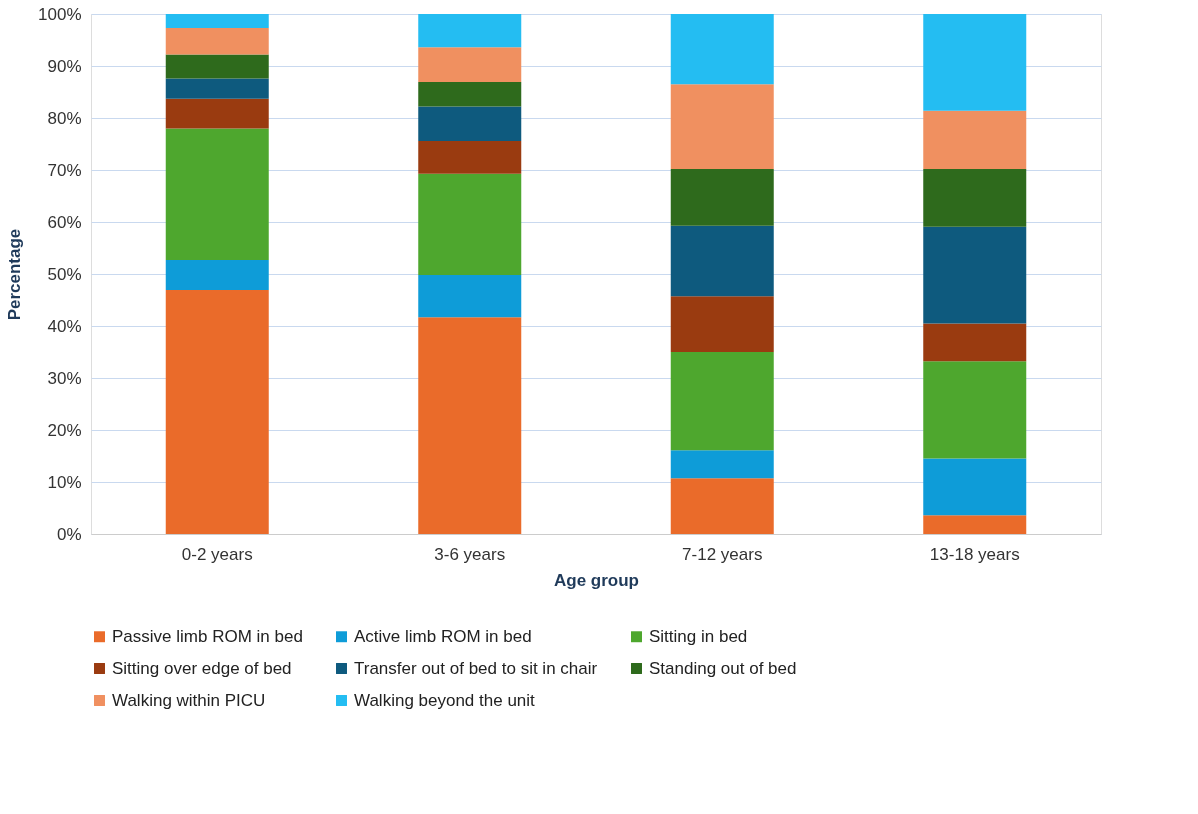 The width and height of the screenshot is (1198, 814). What do you see at coordinates (64, 326) in the screenshot?
I see `y-tick-label: 40%` at bounding box center [64, 326].